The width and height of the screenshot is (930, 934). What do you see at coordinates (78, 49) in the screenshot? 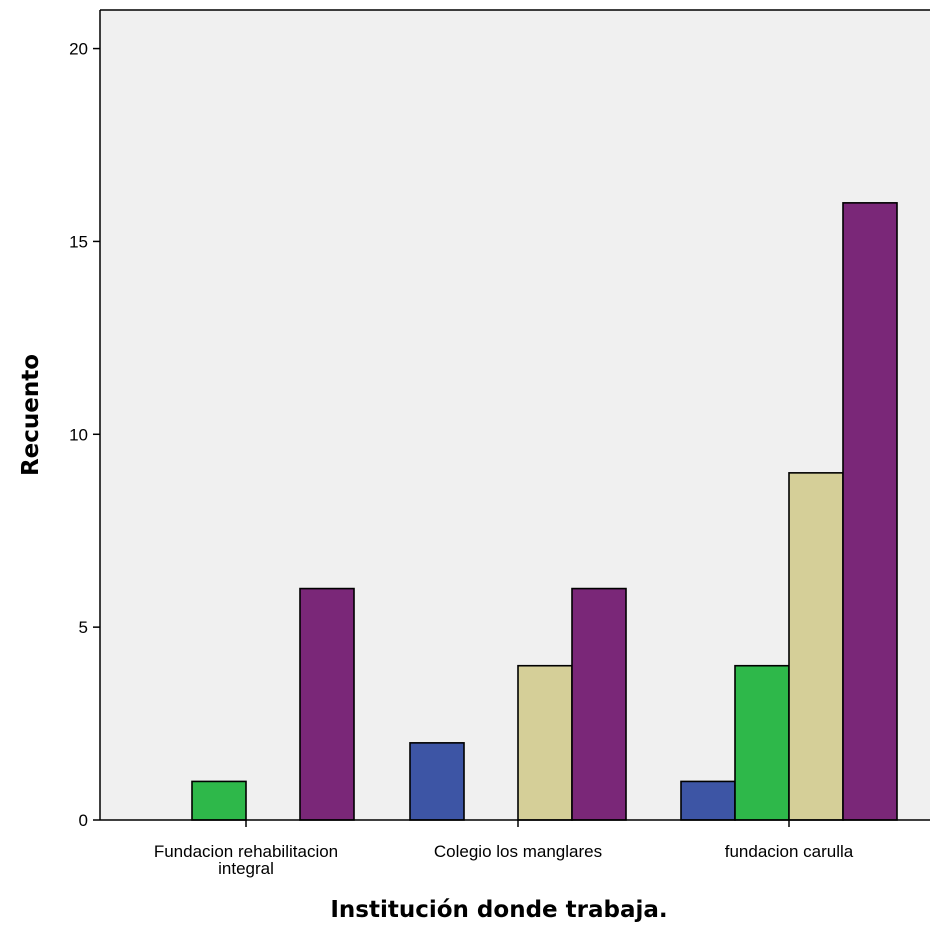
I see `y-tick-label-20: 20` at bounding box center [78, 49].